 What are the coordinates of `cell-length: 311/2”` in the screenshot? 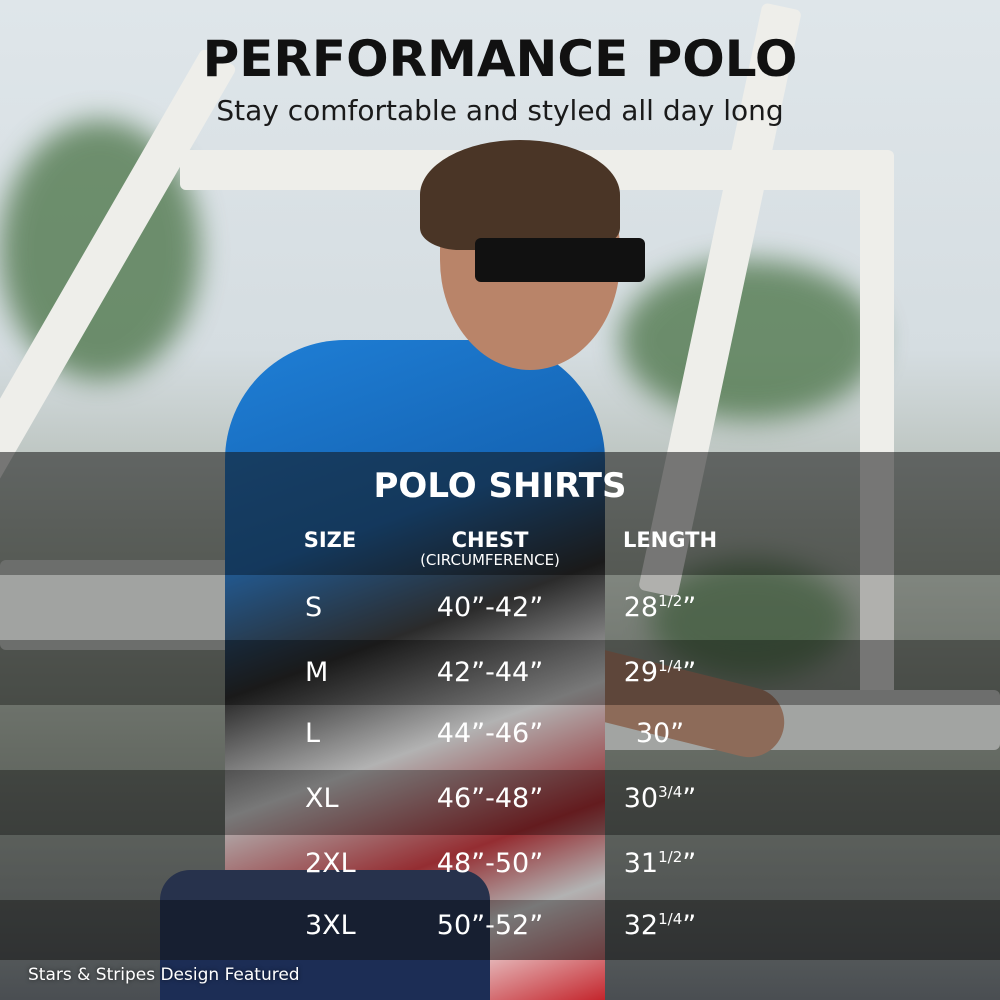 It's located at (660, 863).